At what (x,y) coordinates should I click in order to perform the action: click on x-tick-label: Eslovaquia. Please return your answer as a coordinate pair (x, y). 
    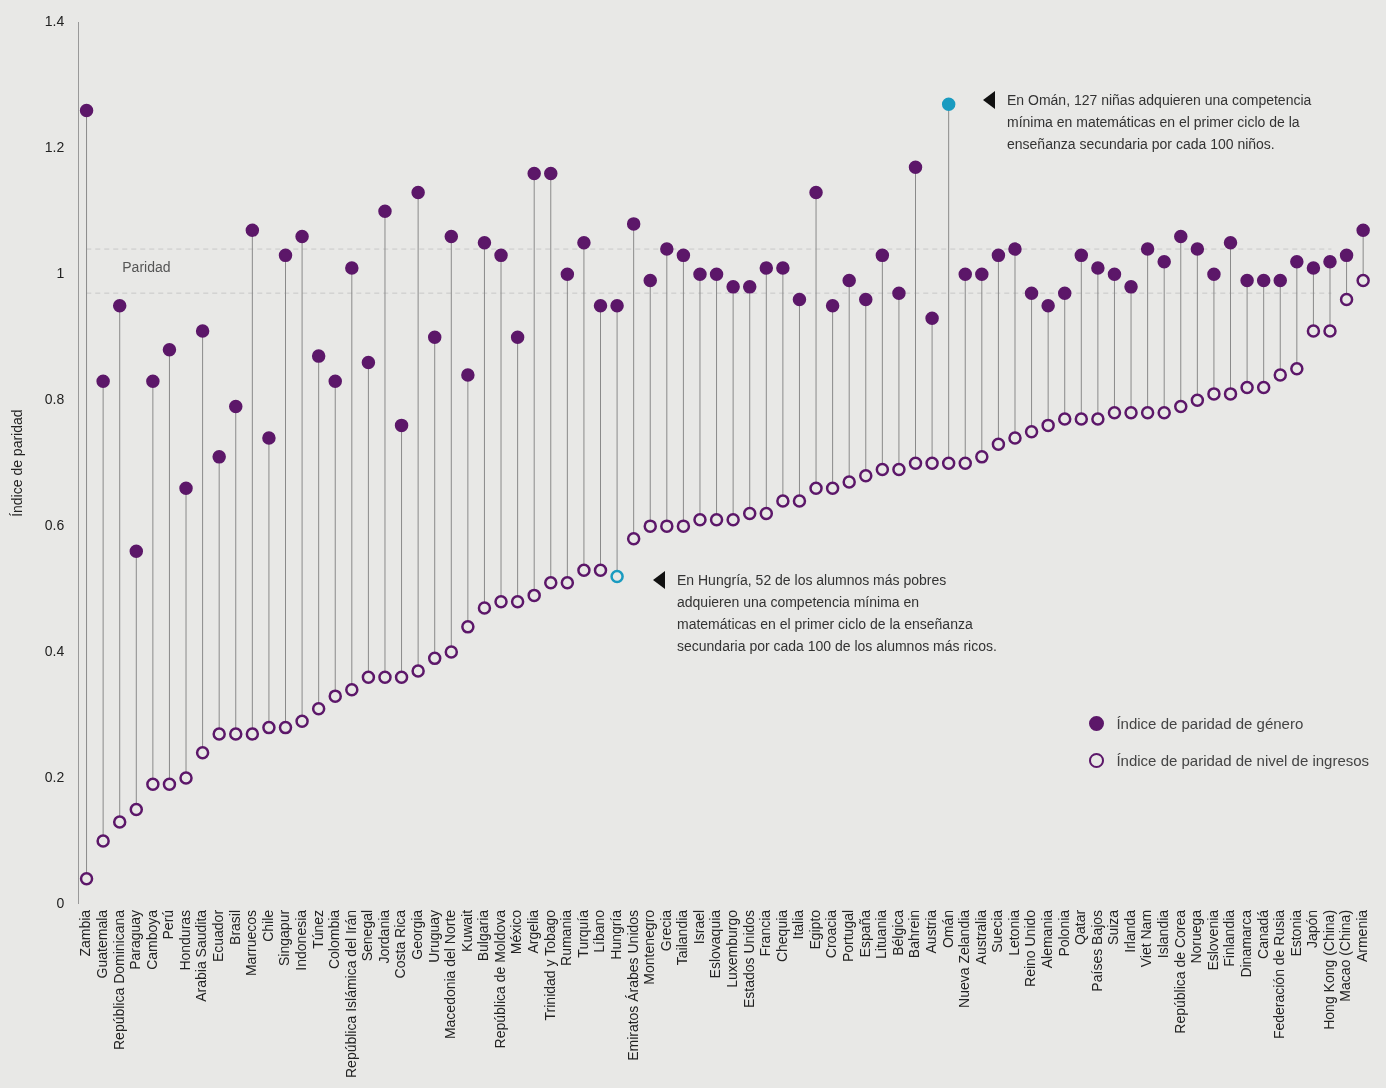
    Looking at the image, I should click on (715, 944).